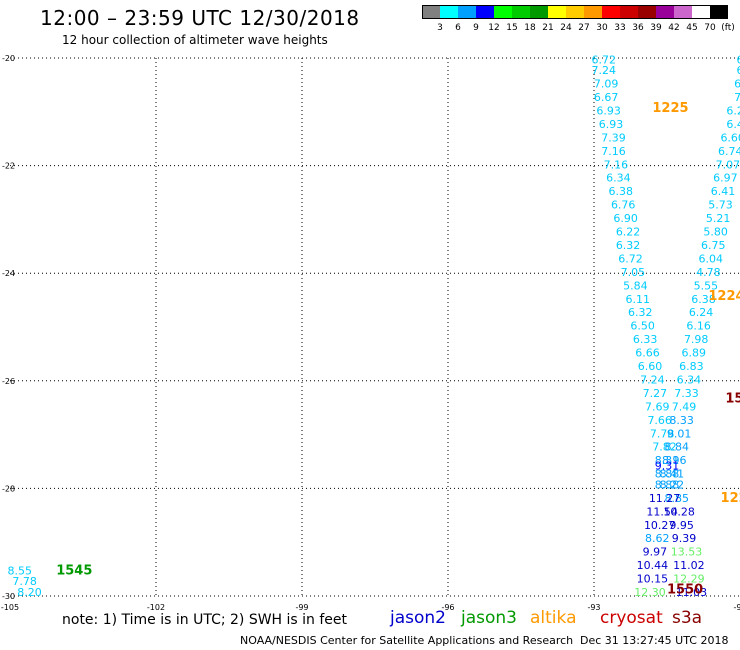  Describe the element at coordinates (692, 592) in the screenshot. I see `wave-height-value: 11.03` at that location.